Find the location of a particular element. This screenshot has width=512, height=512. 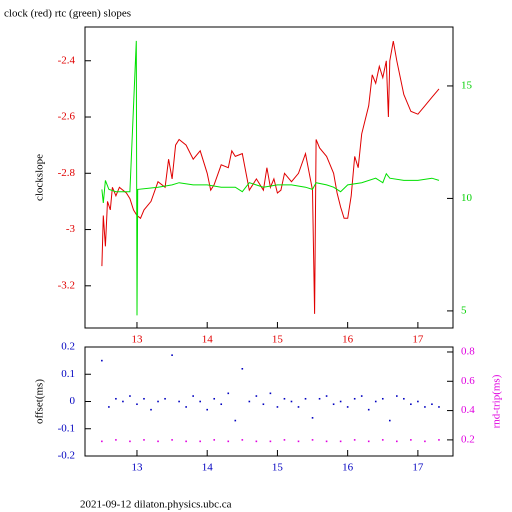

y2-axis-label: rnd-trip(ms) is located at coordinates (497, 401).